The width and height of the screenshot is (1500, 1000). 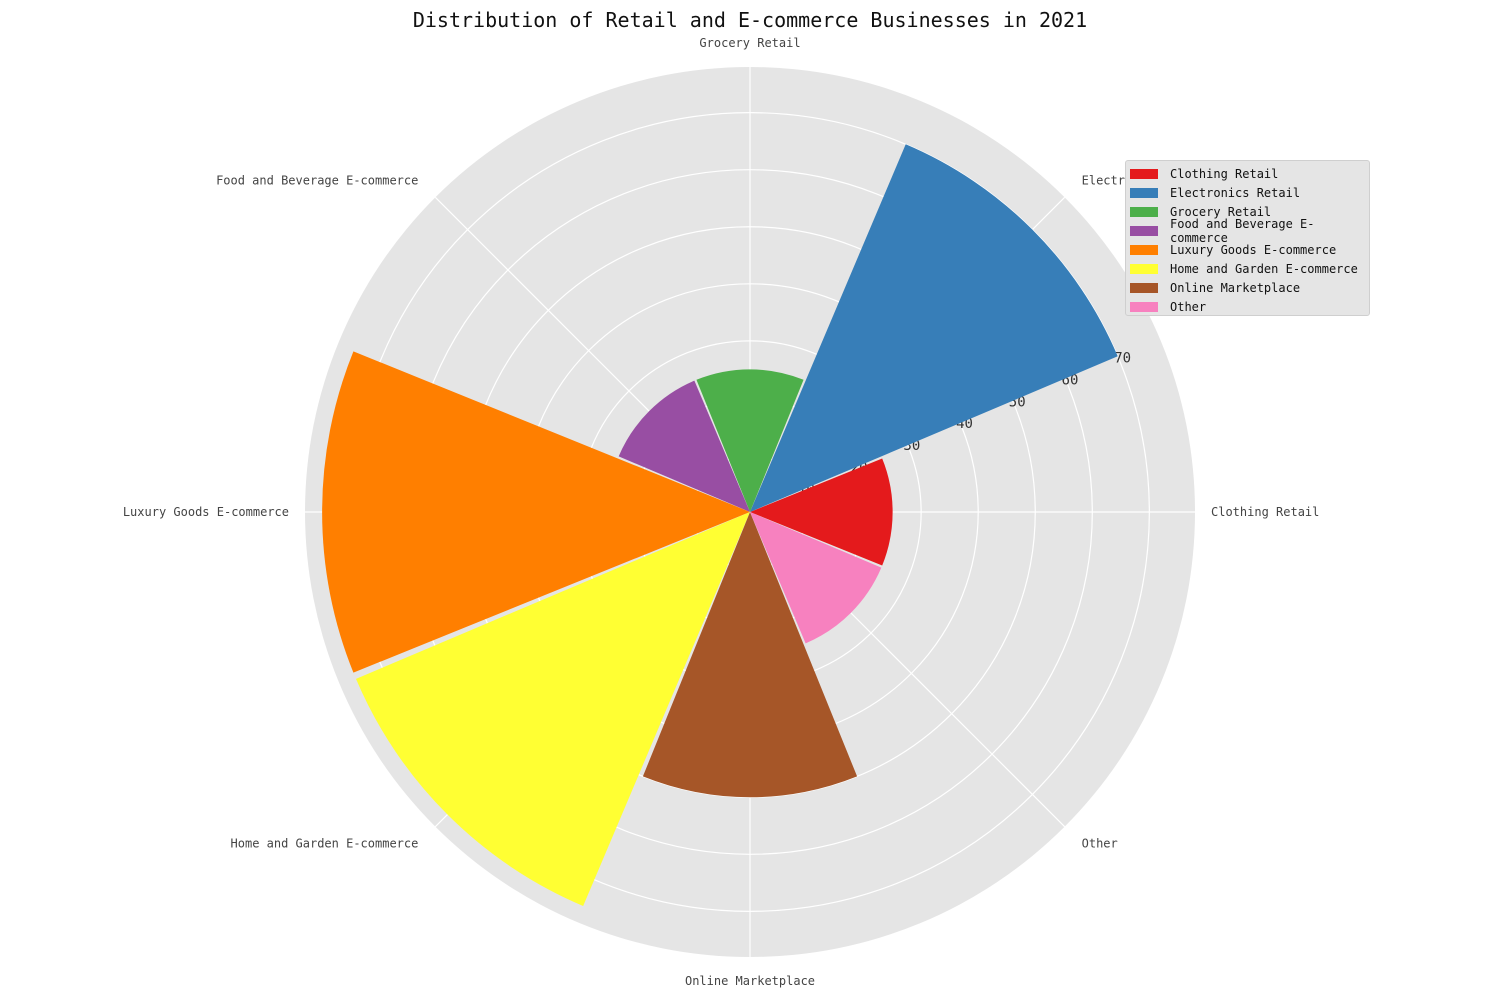 What do you see at coordinates (1122, 359) in the screenshot?
I see `radial-tick-label: 70` at bounding box center [1122, 359].